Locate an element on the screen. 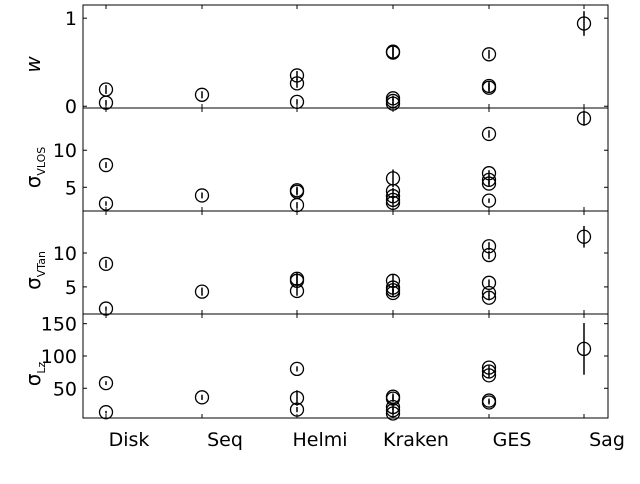 Image resolution: width=640 pixels, height=484 pixels. x-tick-label-sag: Sag is located at coordinates (607, 440).